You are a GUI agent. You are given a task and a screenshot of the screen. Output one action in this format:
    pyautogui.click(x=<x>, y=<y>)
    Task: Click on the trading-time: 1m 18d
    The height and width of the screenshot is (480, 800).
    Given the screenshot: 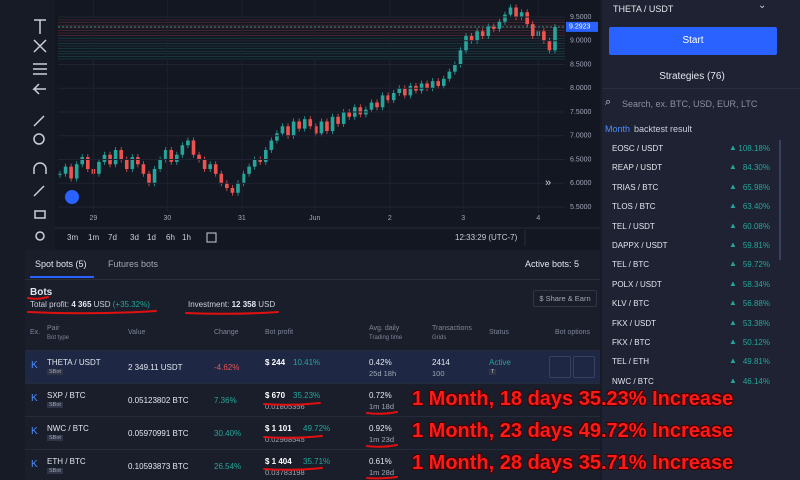 What is the action you would take?
    pyautogui.click(x=382, y=406)
    